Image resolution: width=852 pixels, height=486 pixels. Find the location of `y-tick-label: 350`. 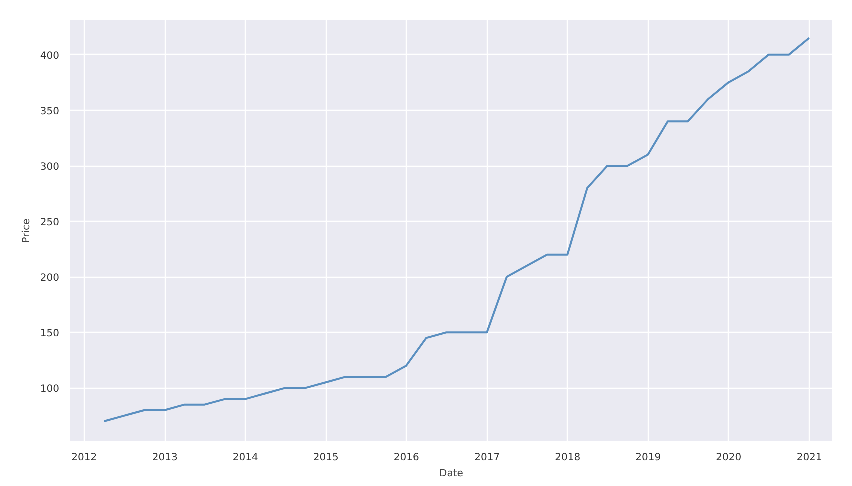

y-tick-label: 350 is located at coordinates (50, 112).